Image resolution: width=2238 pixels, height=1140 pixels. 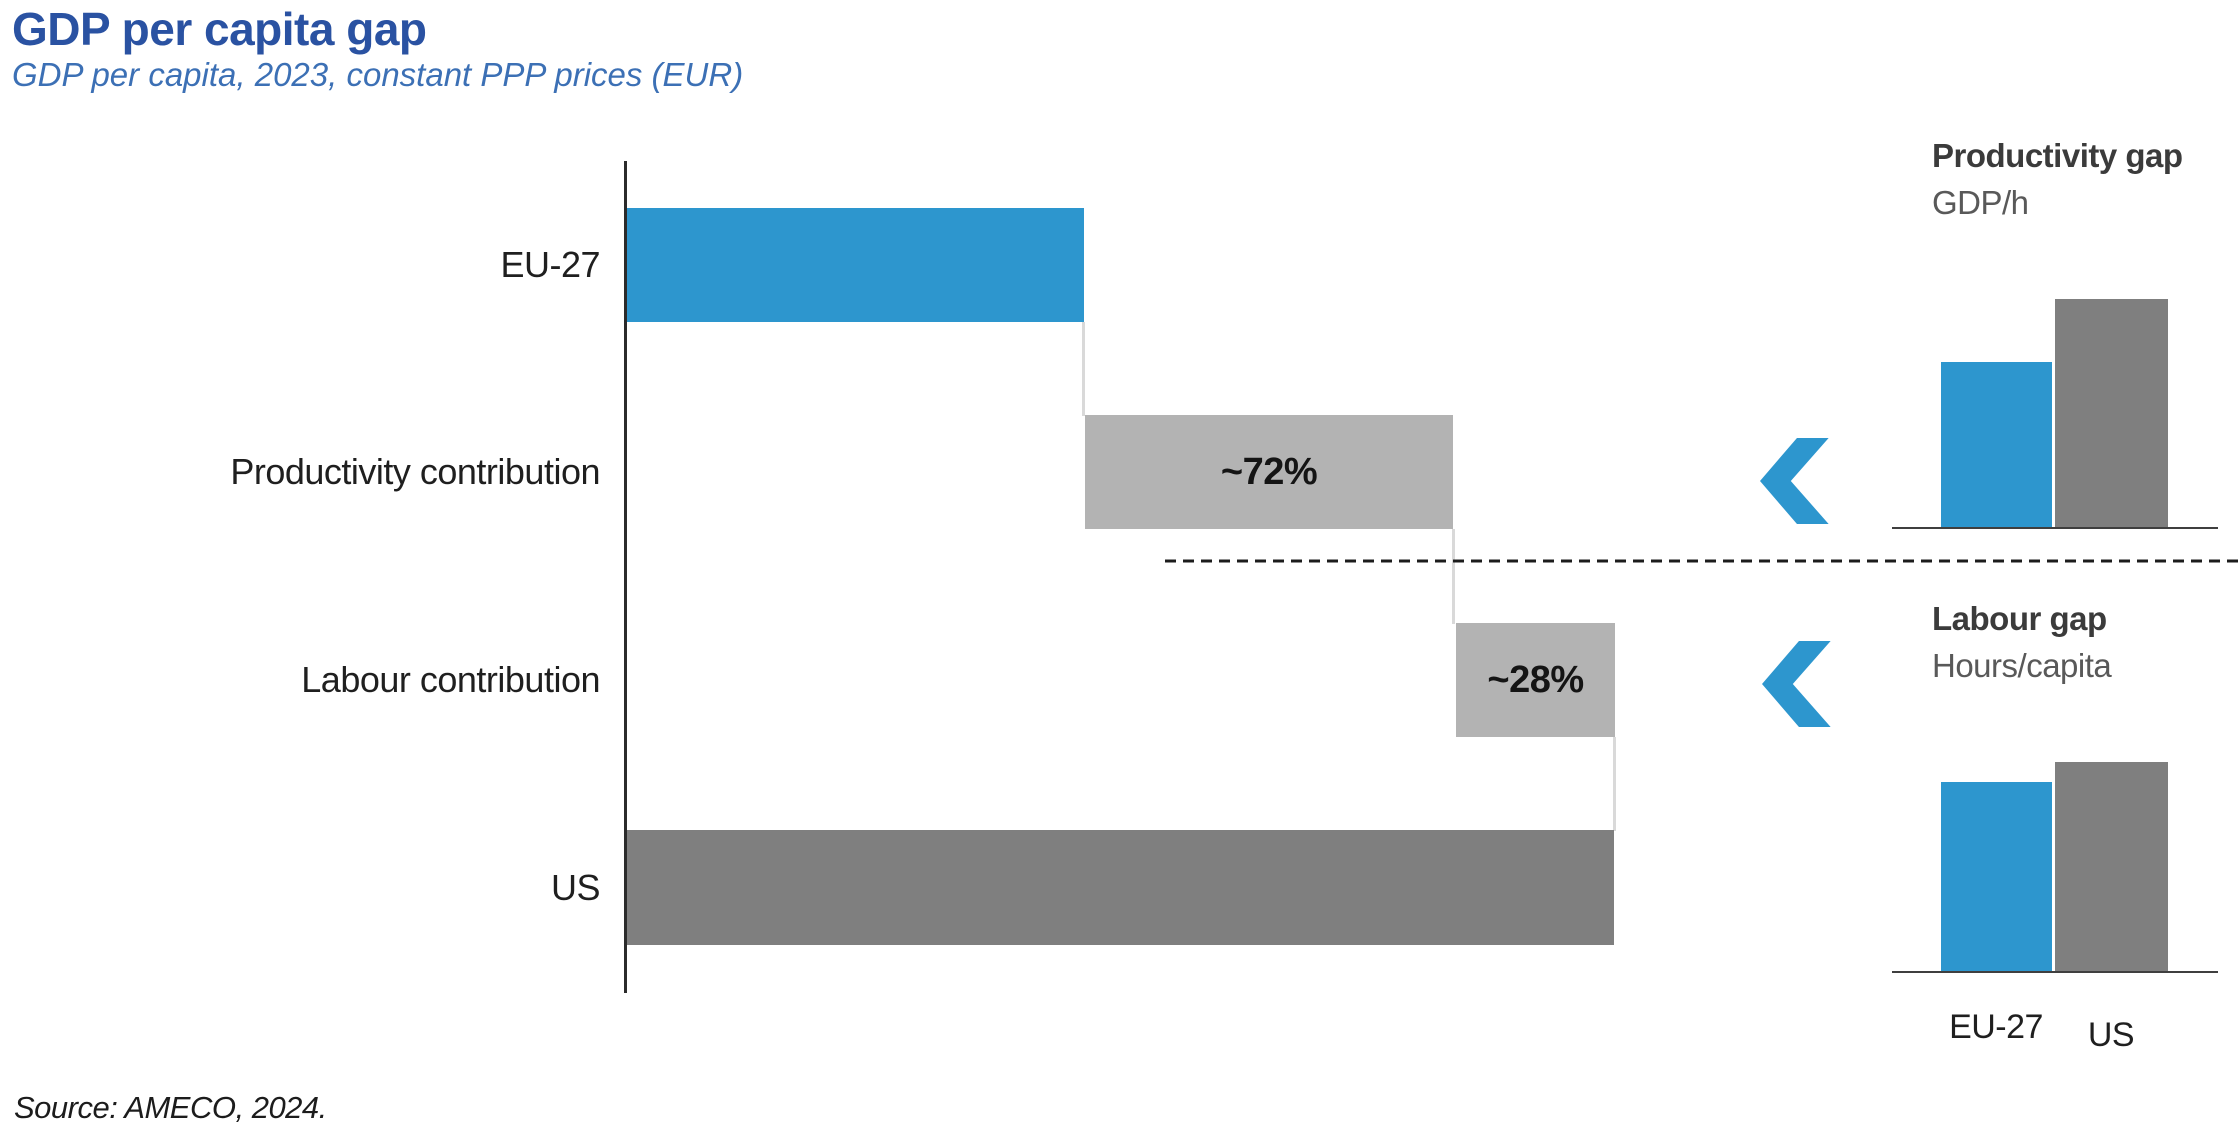 I want to click on mini-chart-x-label-us: US, so click(x=2111, y=1035).